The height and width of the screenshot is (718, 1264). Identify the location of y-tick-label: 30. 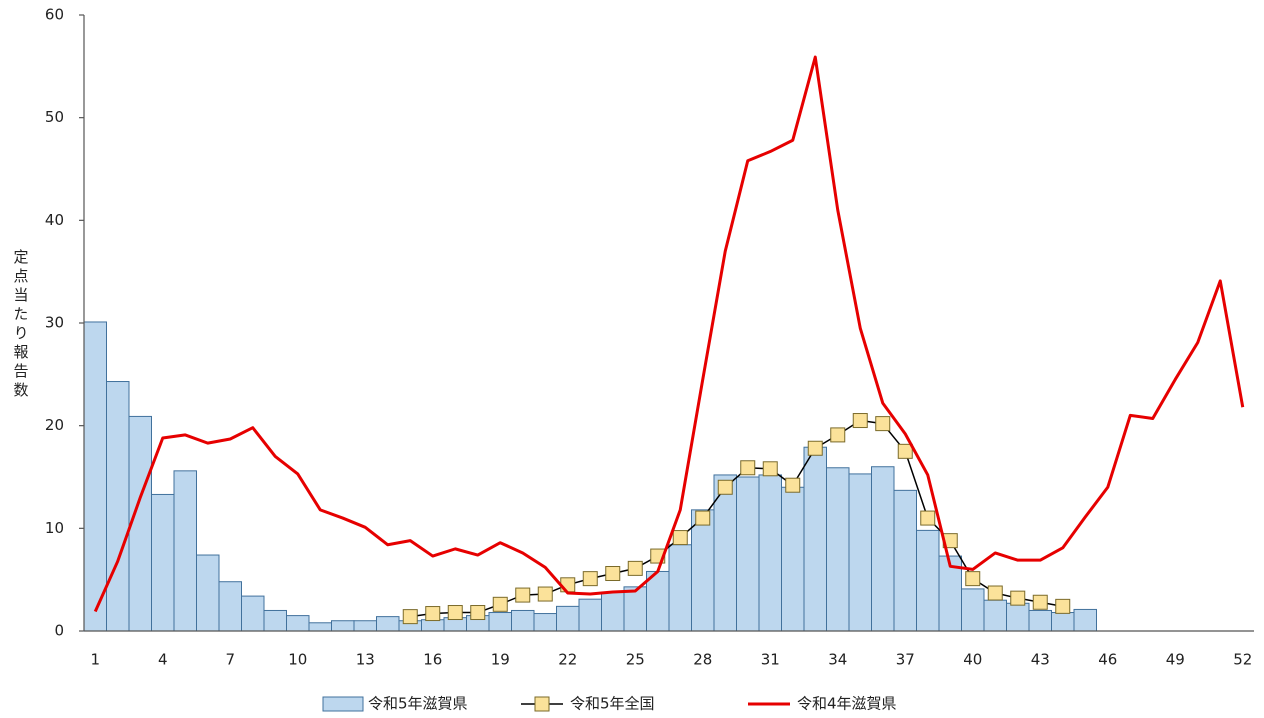
(54, 323).